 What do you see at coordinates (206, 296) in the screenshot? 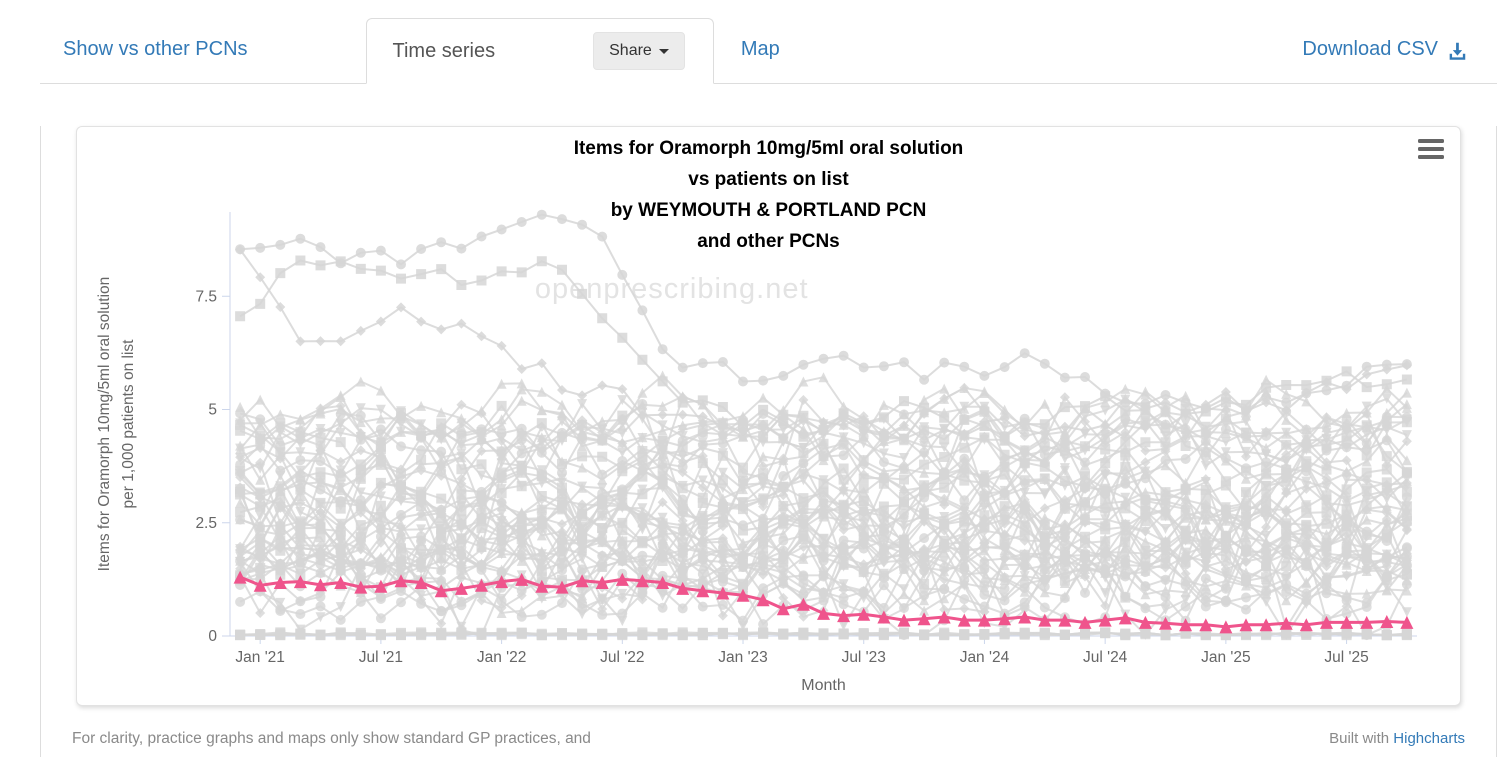
I see `y-tick-label: 7.5` at bounding box center [206, 296].